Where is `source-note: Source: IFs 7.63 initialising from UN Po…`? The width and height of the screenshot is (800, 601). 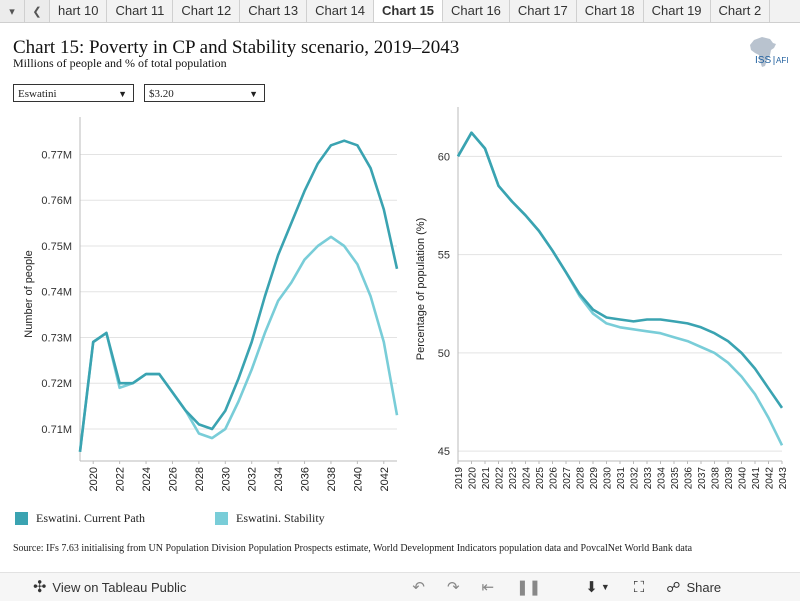
source-note: Source: IFs 7.63 initialising from UN Po… is located at coordinates (353, 548).